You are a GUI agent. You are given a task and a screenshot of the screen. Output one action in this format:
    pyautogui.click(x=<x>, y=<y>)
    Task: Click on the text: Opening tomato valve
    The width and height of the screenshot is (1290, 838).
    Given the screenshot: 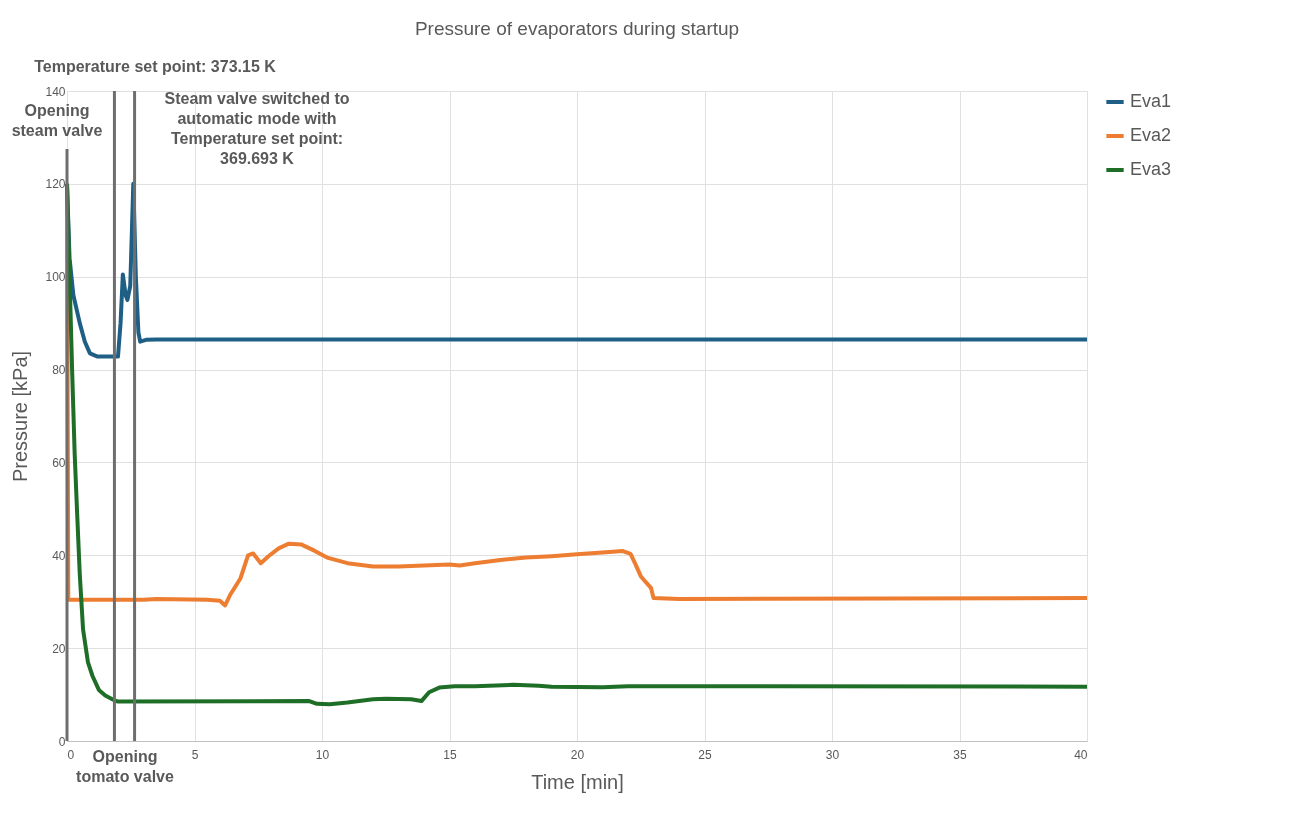 What is the action you would take?
    pyautogui.click(x=125, y=766)
    